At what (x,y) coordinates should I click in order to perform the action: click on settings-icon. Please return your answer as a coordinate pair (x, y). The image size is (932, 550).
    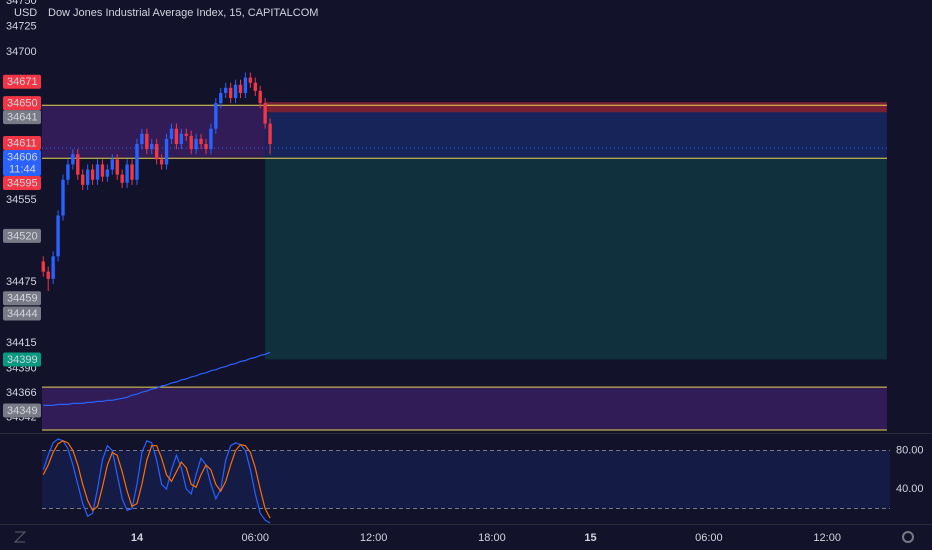
    Looking at the image, I should click on (908, 537).